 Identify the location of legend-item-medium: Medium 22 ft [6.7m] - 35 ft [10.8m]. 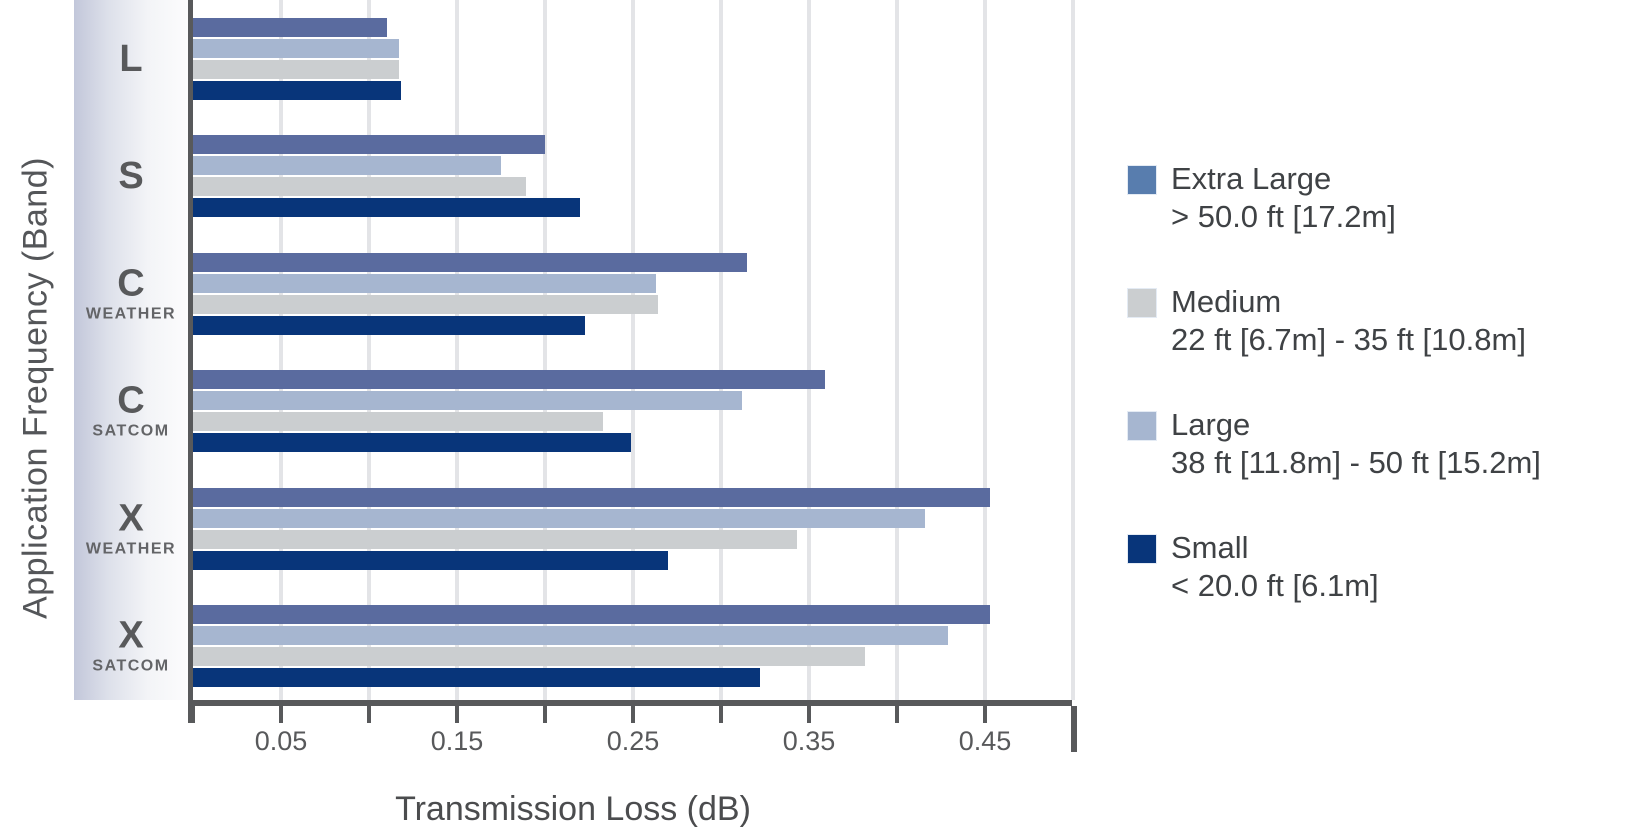
(1334, 321).